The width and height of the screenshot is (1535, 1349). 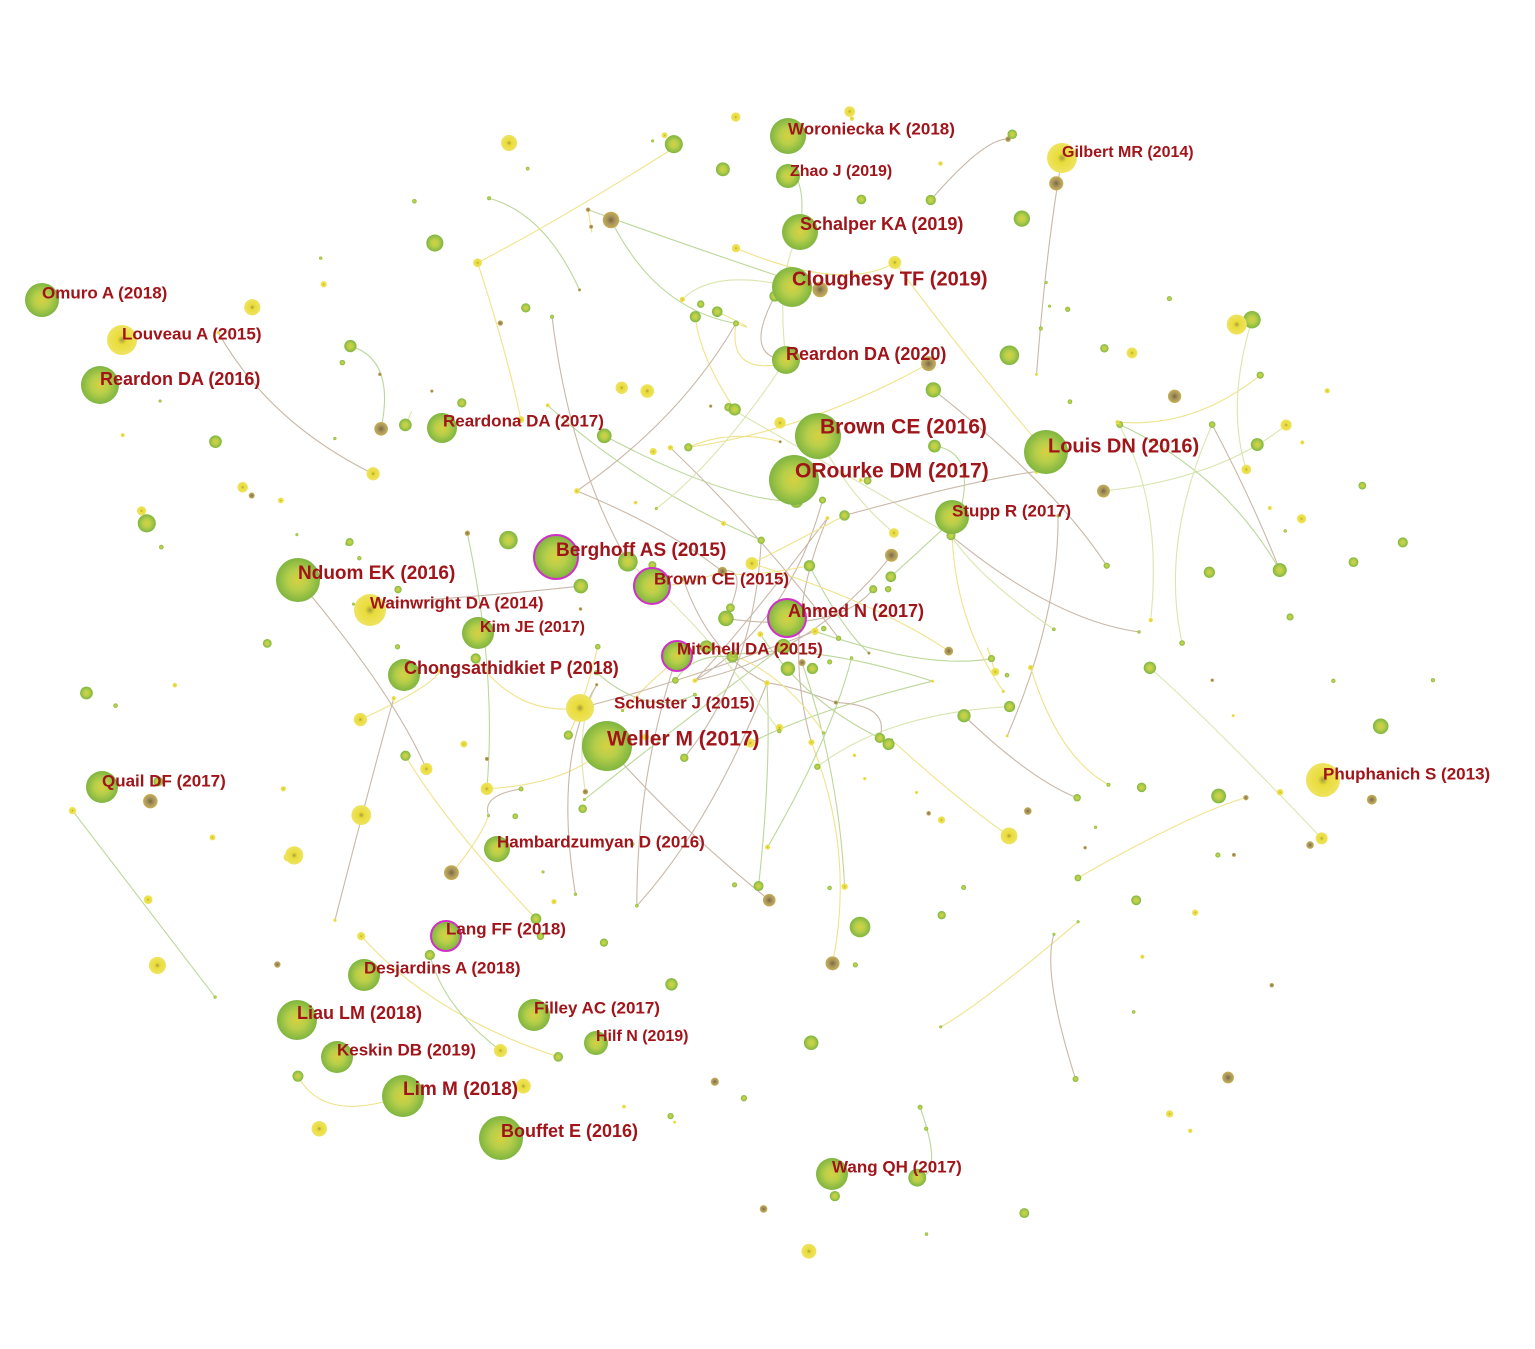 I want to click on node-label: Wang QH (2017), so click(x=897, y=1166).